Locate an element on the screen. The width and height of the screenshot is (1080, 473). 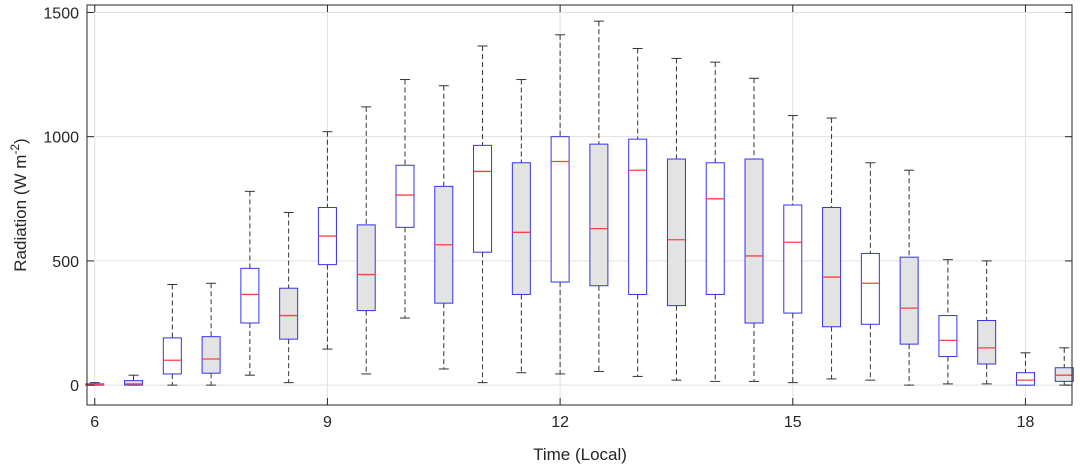
box-14.5 is located at coordinates (754, 229).